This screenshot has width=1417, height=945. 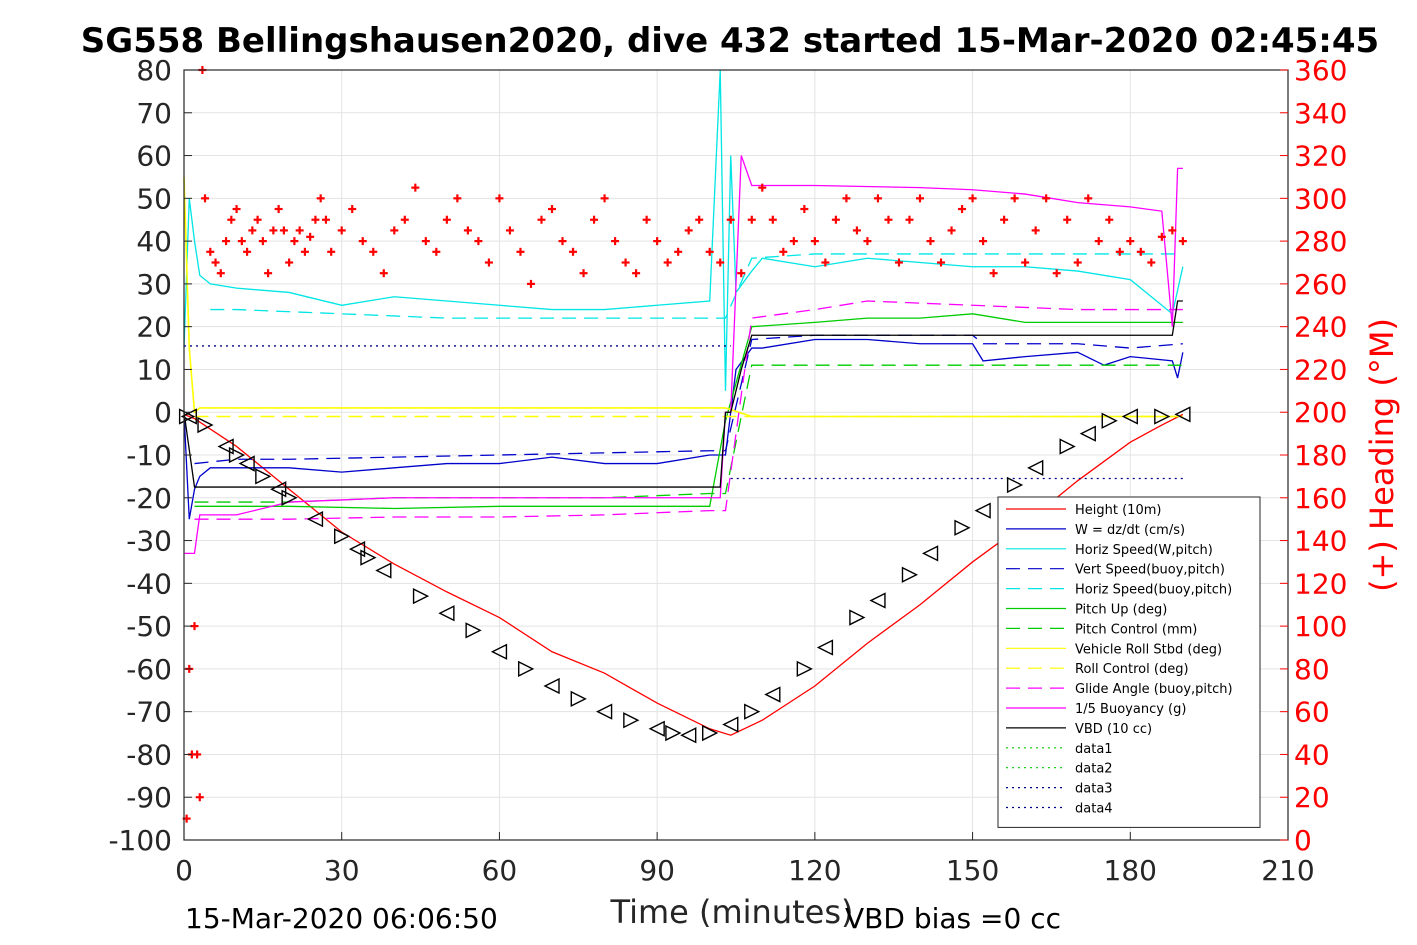 I want to click on y-right-tick-label: 100, so click(x=1320, y=626).